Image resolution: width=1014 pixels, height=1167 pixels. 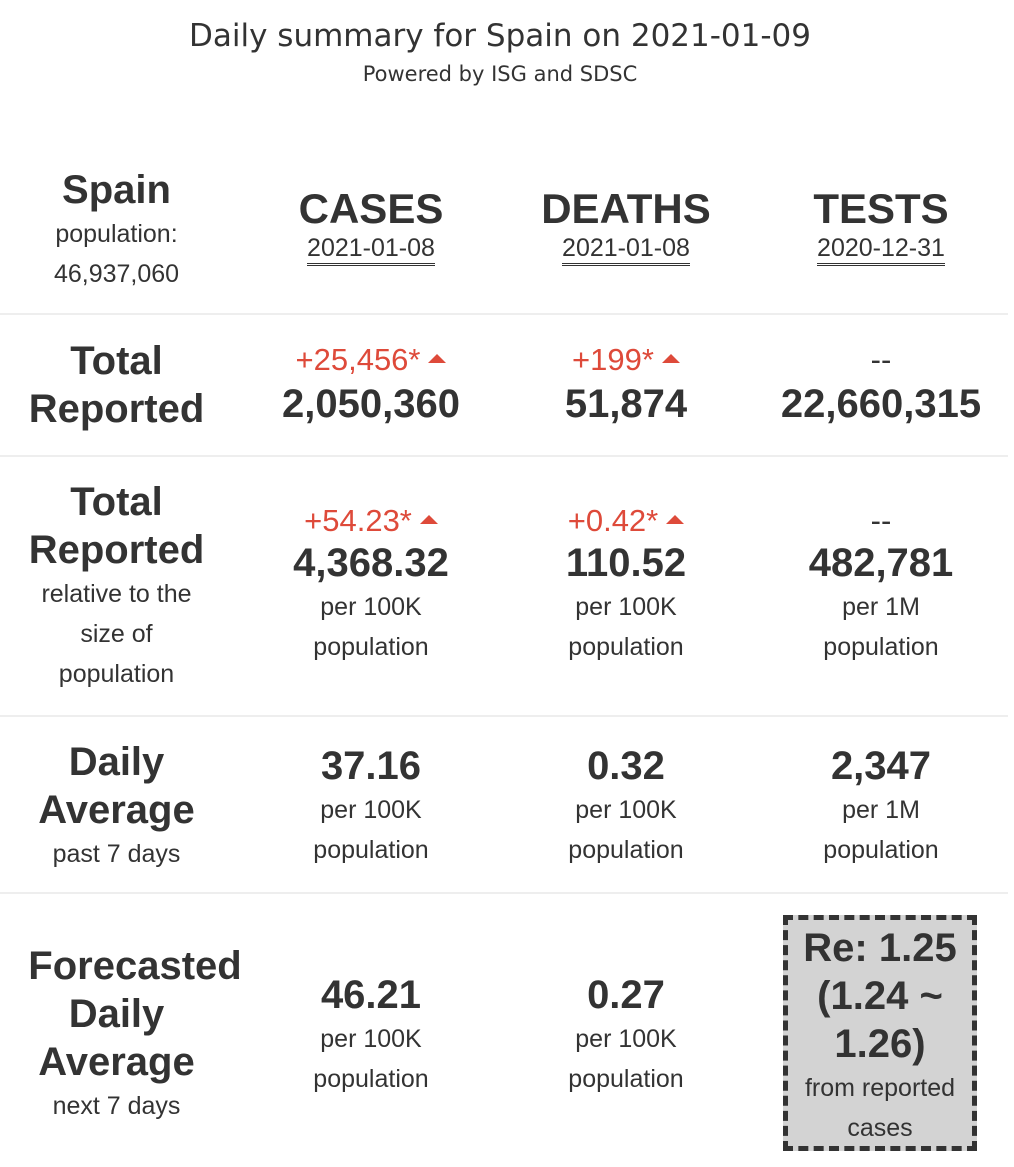 I want to click on daily-deaths-value: 0.32, so click(x=626, y=766).